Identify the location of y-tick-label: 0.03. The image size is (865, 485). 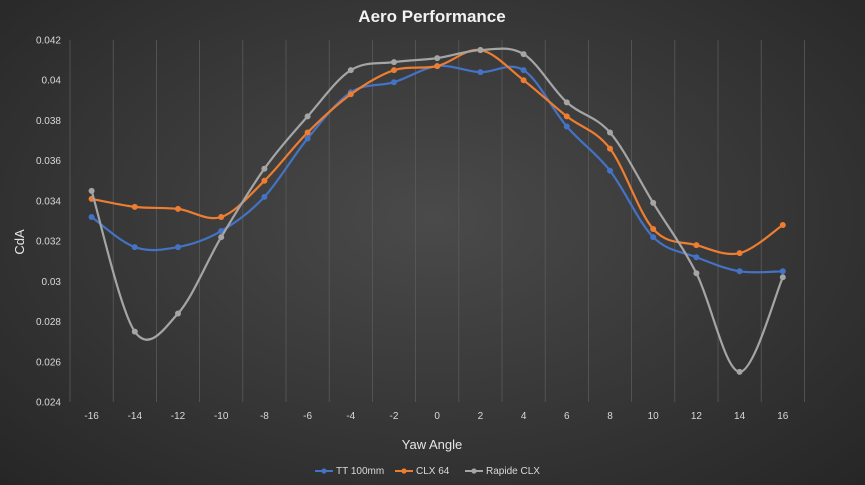
(52, 282).